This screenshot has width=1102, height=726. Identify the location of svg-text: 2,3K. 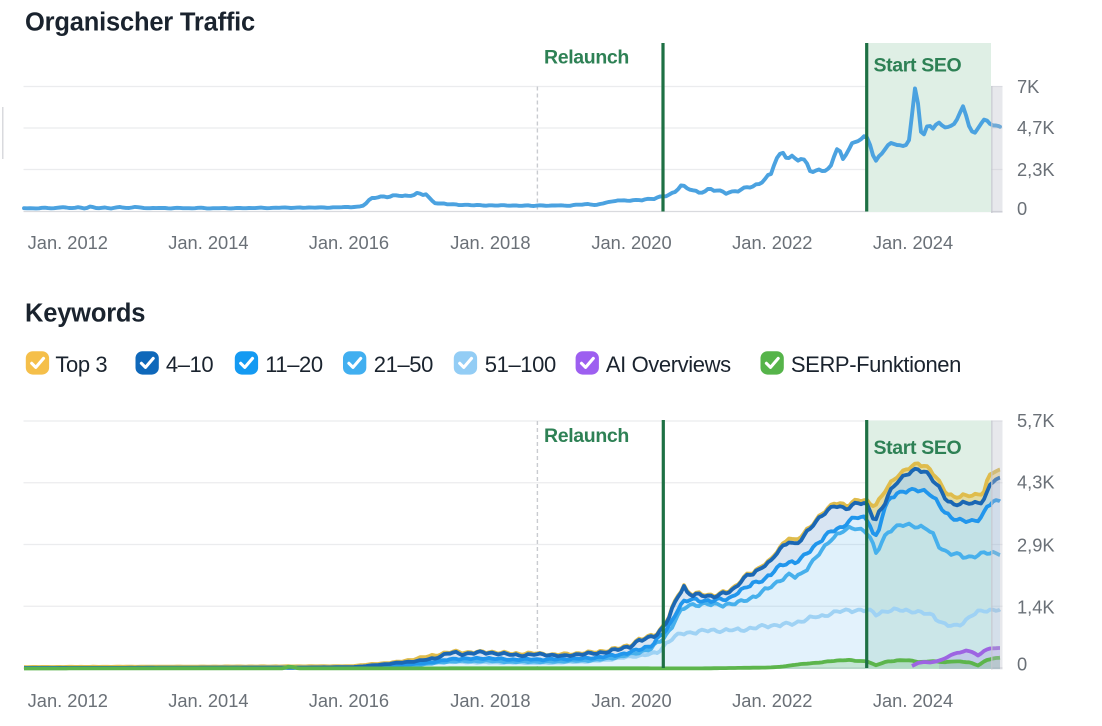
(1036, 169).